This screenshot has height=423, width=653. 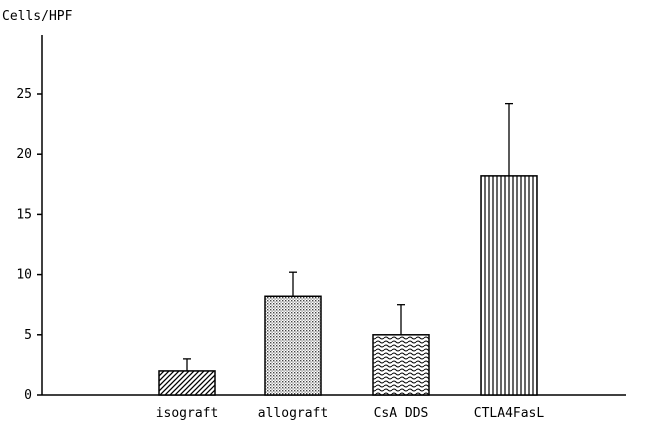 I want to click on bar-csa-dds, so click(x=401, y=365).